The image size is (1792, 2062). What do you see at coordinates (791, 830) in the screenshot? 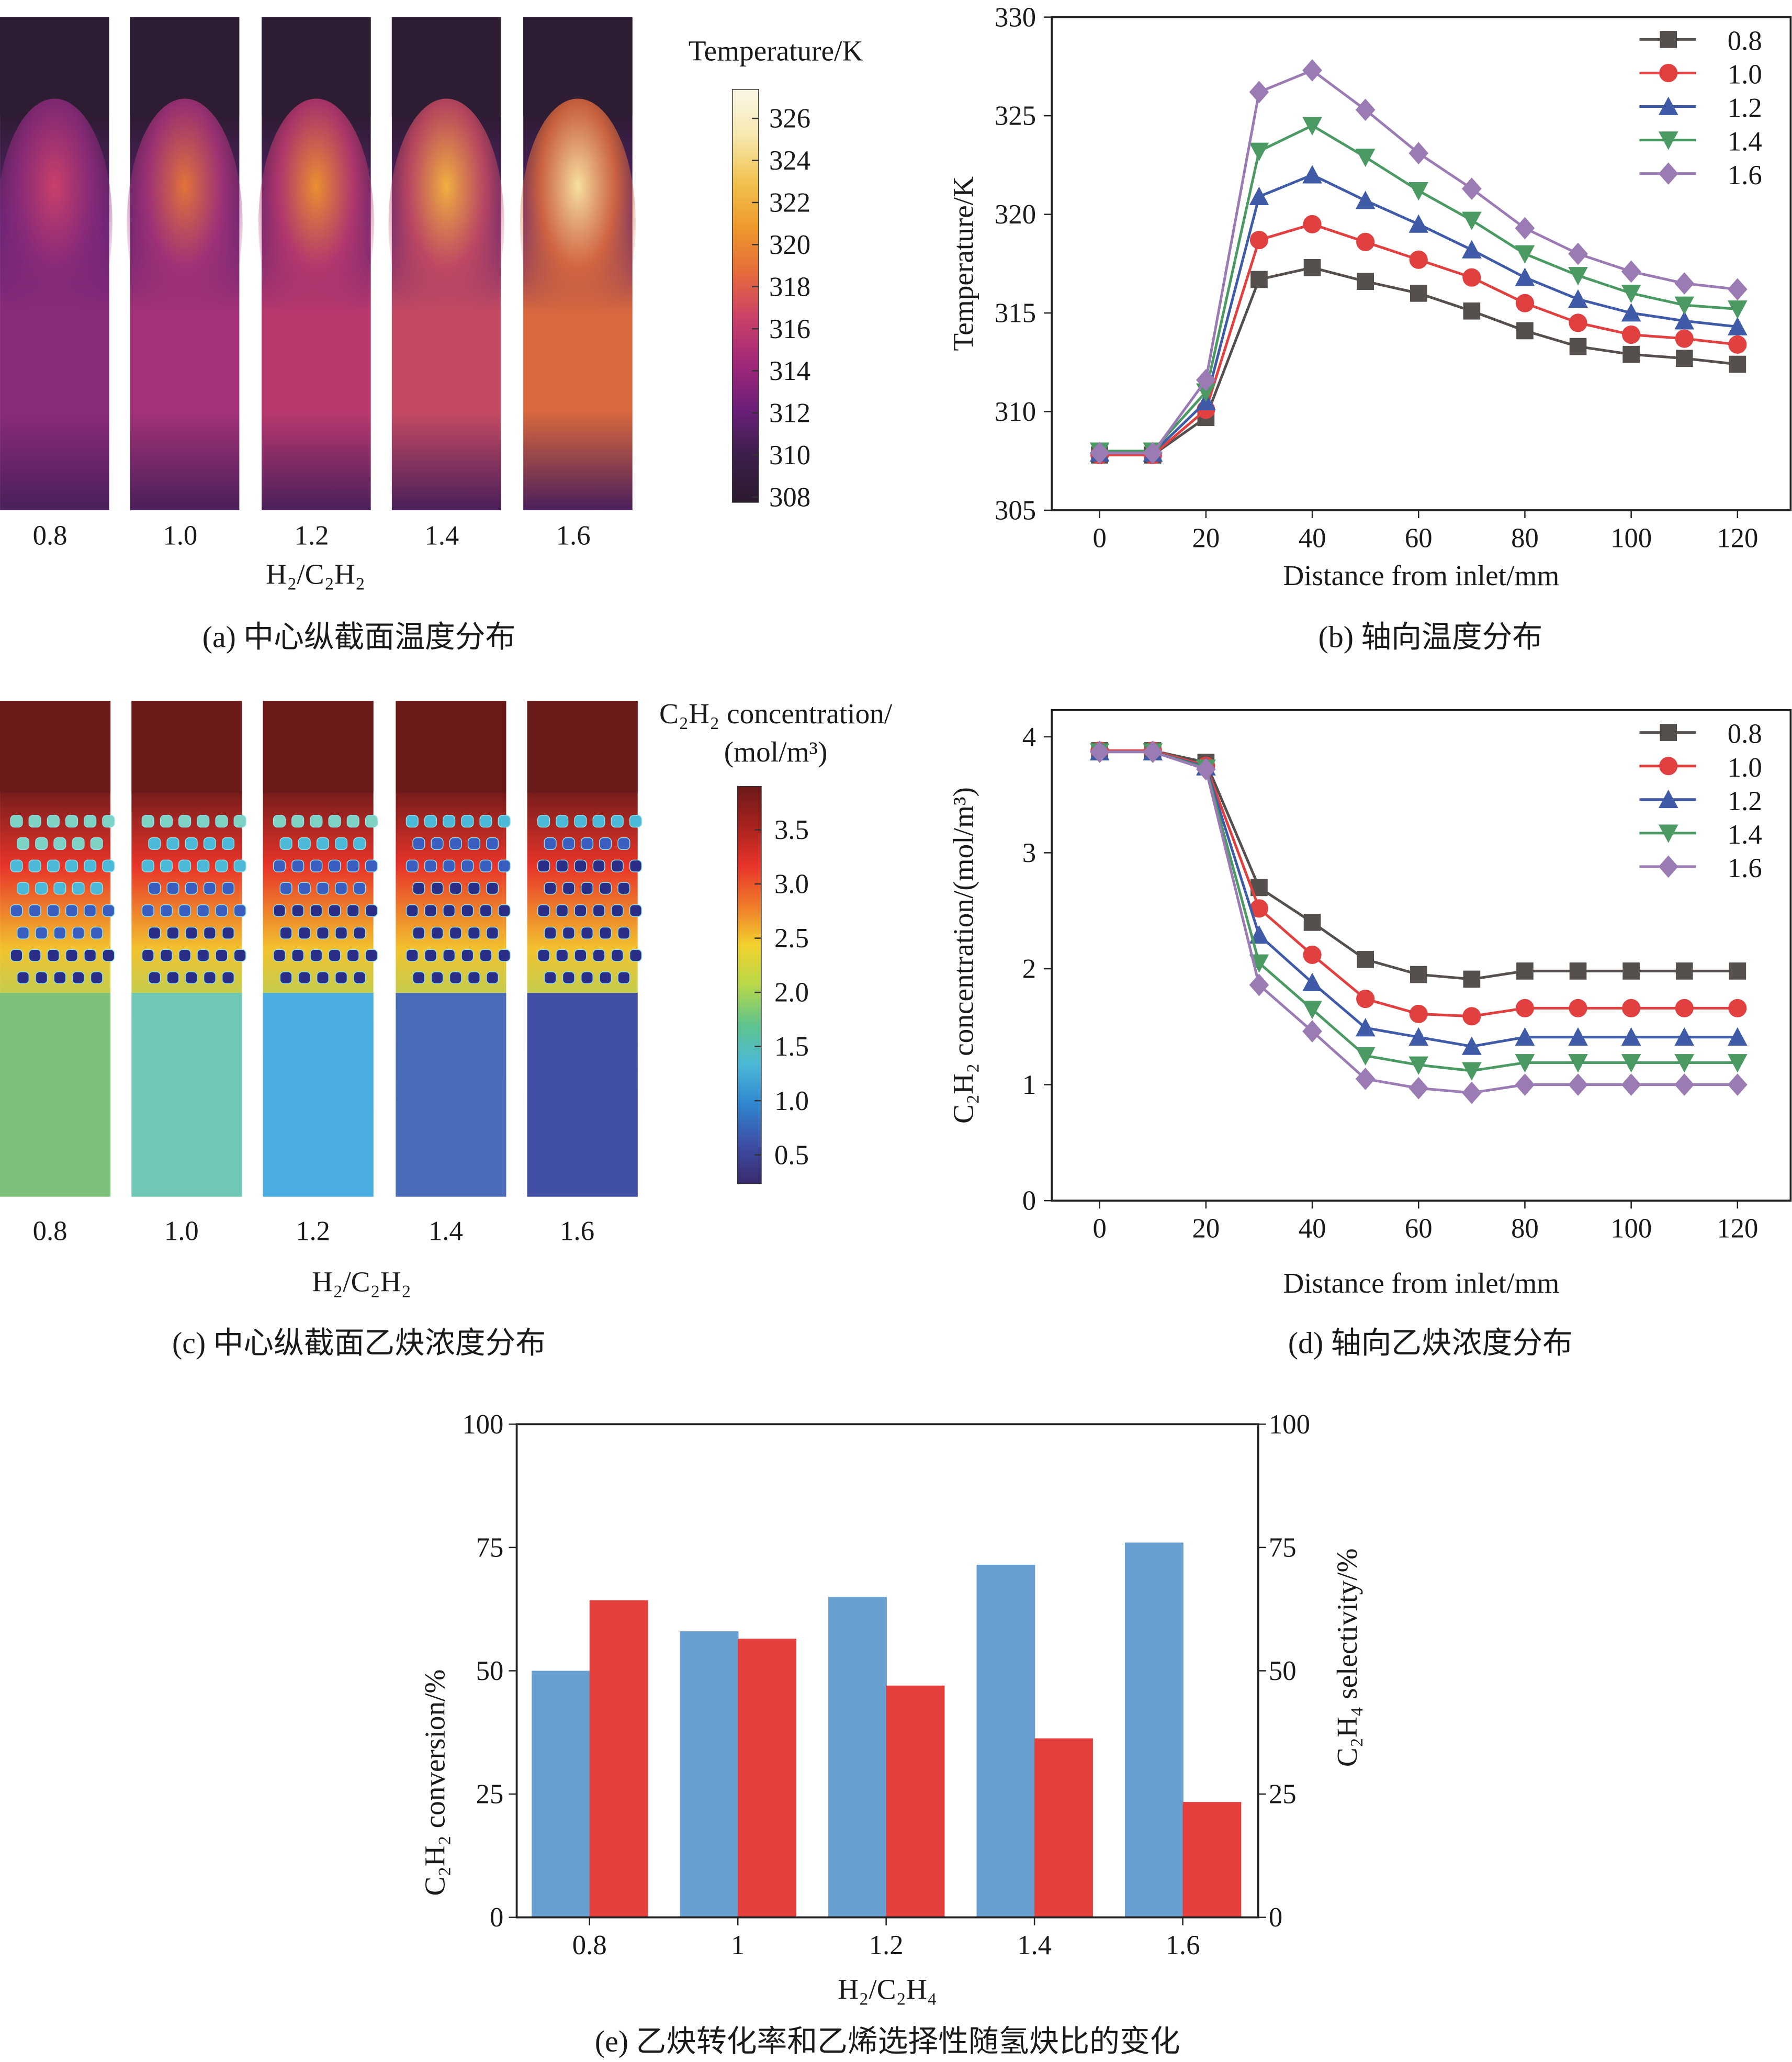
I see `colorbar-tick-label: 3.5` at bounding box center [791, 830].